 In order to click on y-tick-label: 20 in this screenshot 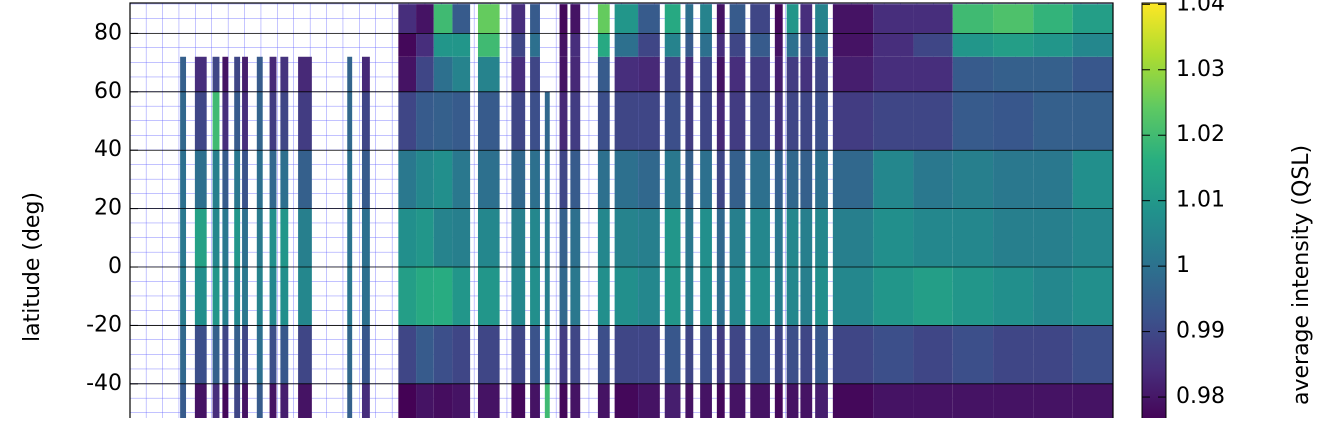, I will do `click(108, 208)`.